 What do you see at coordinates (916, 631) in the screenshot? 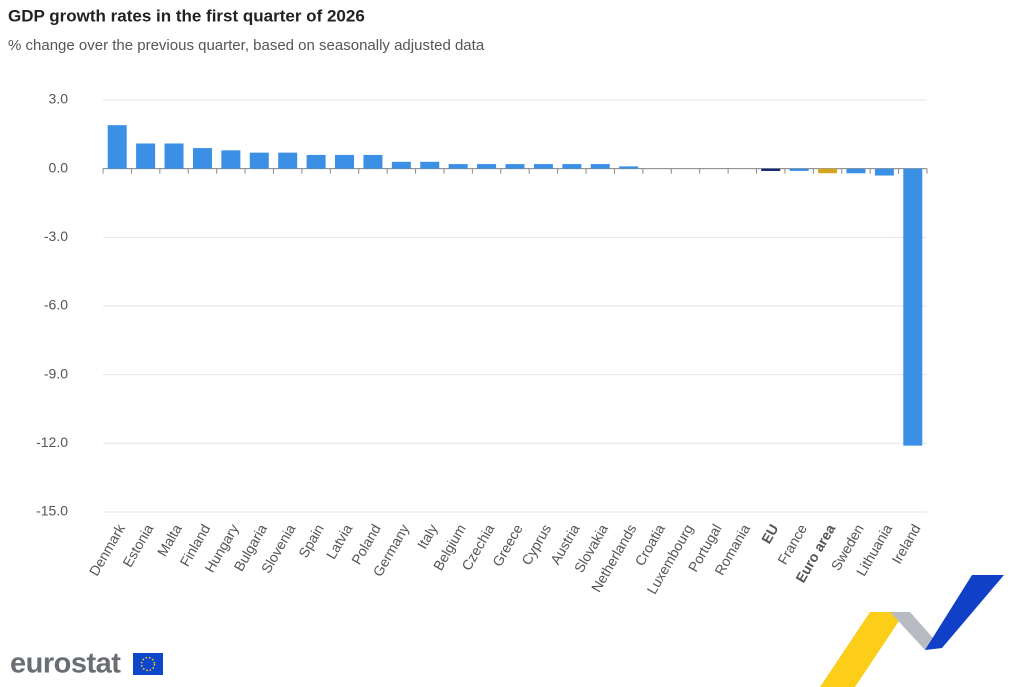
I see `ribbon-gray` at bounding box center [916, 631].